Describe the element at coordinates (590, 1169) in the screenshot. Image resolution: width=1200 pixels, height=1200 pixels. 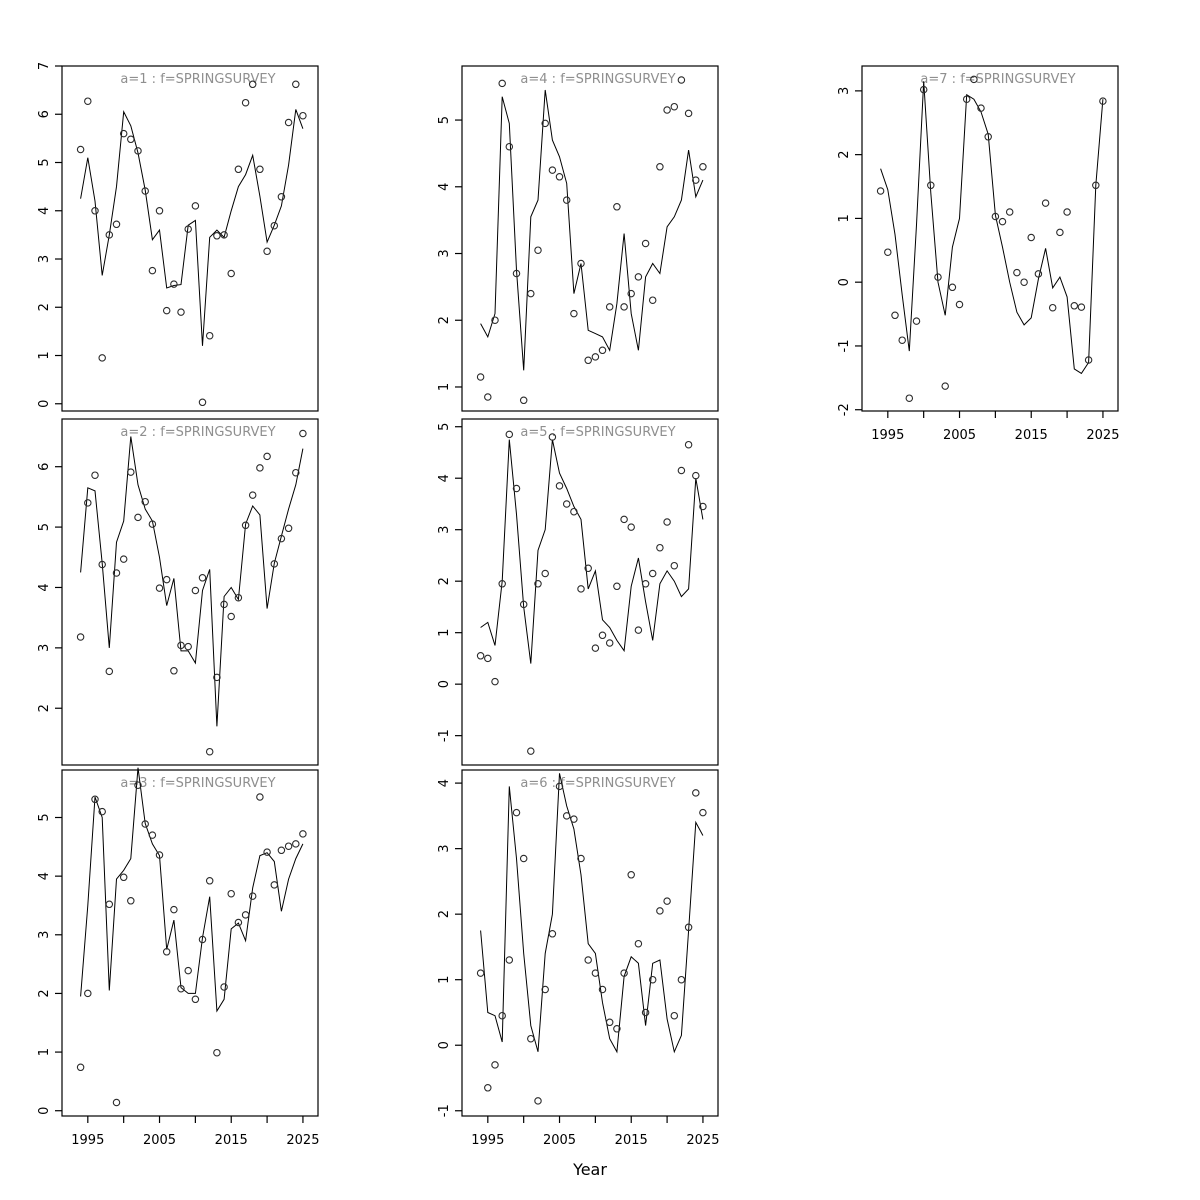
I see `x-axis-title: Year` at that location.